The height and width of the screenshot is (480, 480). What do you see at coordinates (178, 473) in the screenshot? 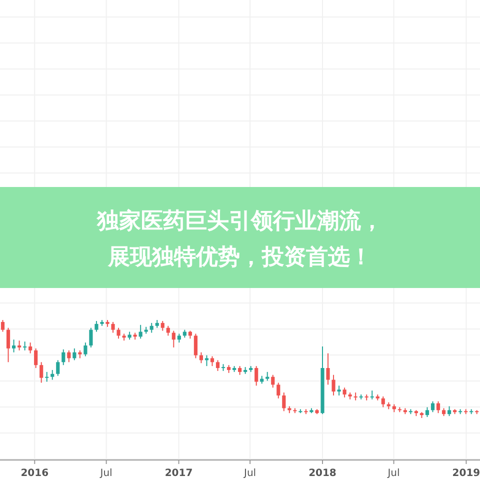
I see `x-tick-label: 2017` at bounding box center [178, 473].